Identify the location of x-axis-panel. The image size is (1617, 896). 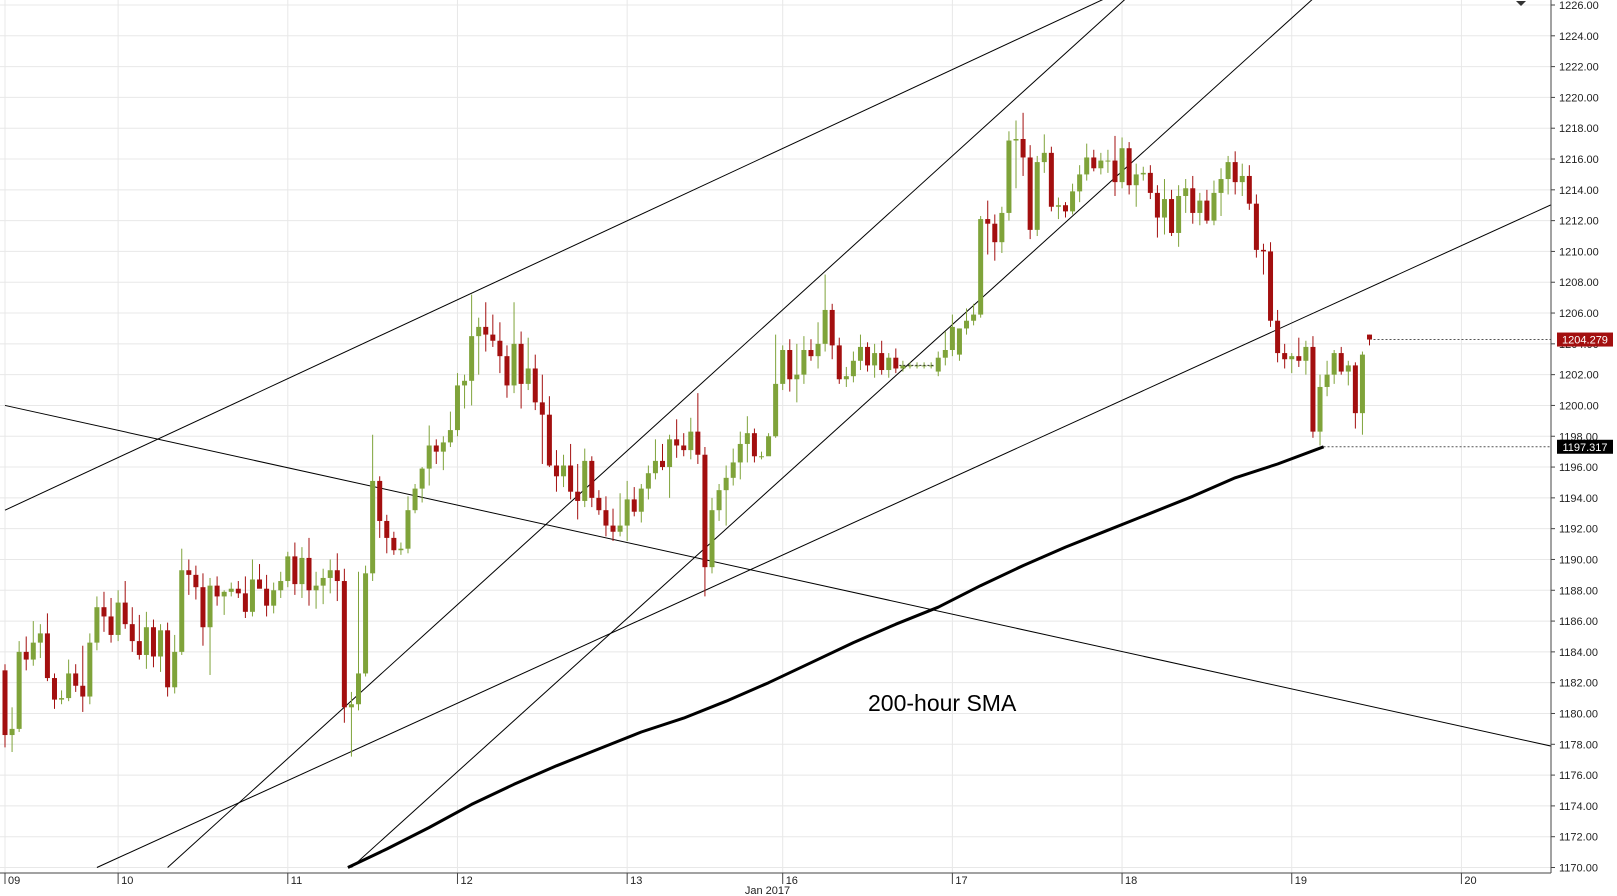
(808, 884).